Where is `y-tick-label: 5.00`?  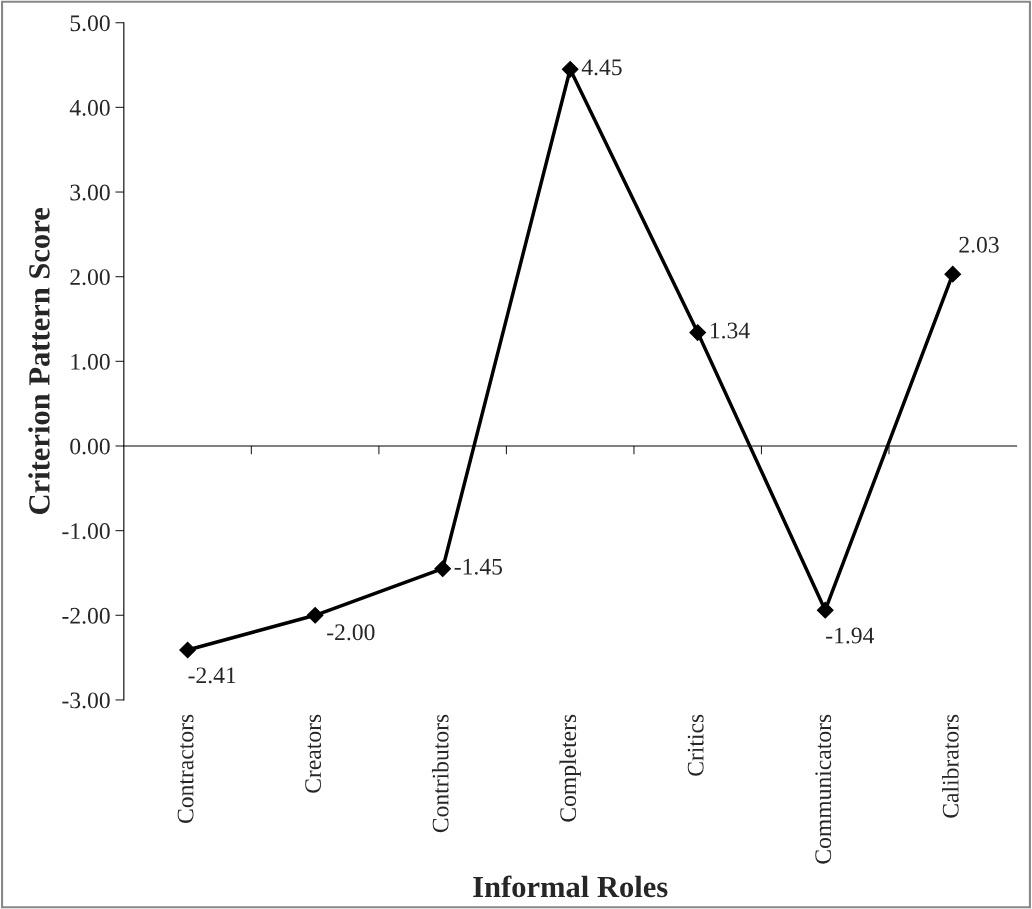 y-tick-label: 5.00 is located at coordinates (90, 23).